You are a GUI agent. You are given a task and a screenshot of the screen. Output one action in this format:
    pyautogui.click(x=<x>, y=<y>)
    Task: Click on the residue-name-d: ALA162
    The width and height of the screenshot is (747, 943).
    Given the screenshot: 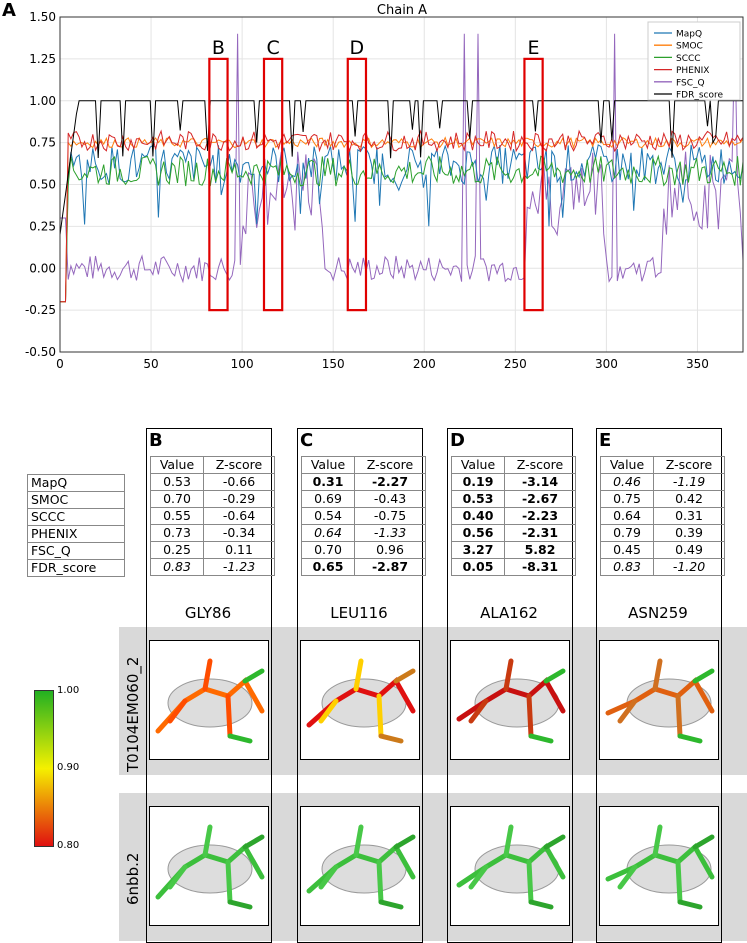 What is the action you would take?
    pyautogui.click(x=509, y=613)
    